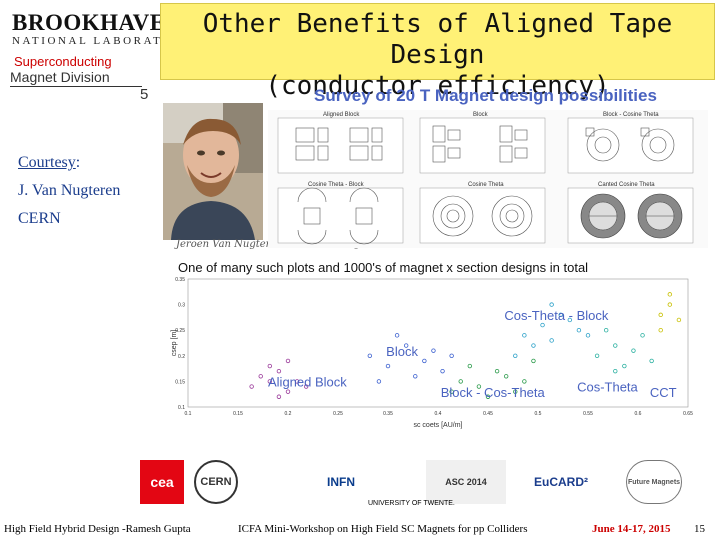 The image size is (720, 540). What do you see at coordinates (486, 185) in the screenshot?
I see `panel-title-5: Cosine Theta` at bounding box center [486, 185].